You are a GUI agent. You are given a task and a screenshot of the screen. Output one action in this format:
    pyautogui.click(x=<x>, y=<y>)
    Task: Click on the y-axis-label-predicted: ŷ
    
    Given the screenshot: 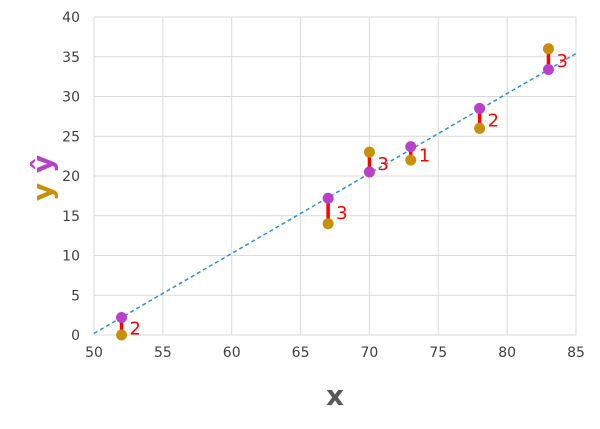 What is the action you would take?
    pyautogui.click(x=42, y=164)
    